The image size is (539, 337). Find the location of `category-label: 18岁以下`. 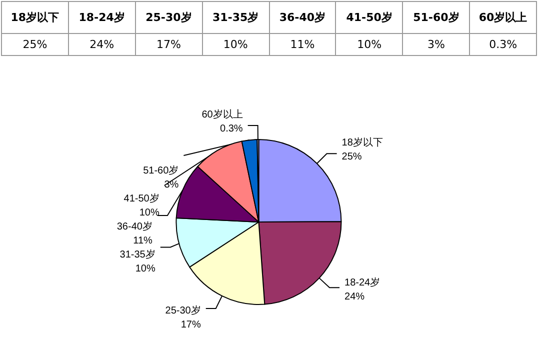

category-label: 18岁以下 is located at coordinates (35, 17).